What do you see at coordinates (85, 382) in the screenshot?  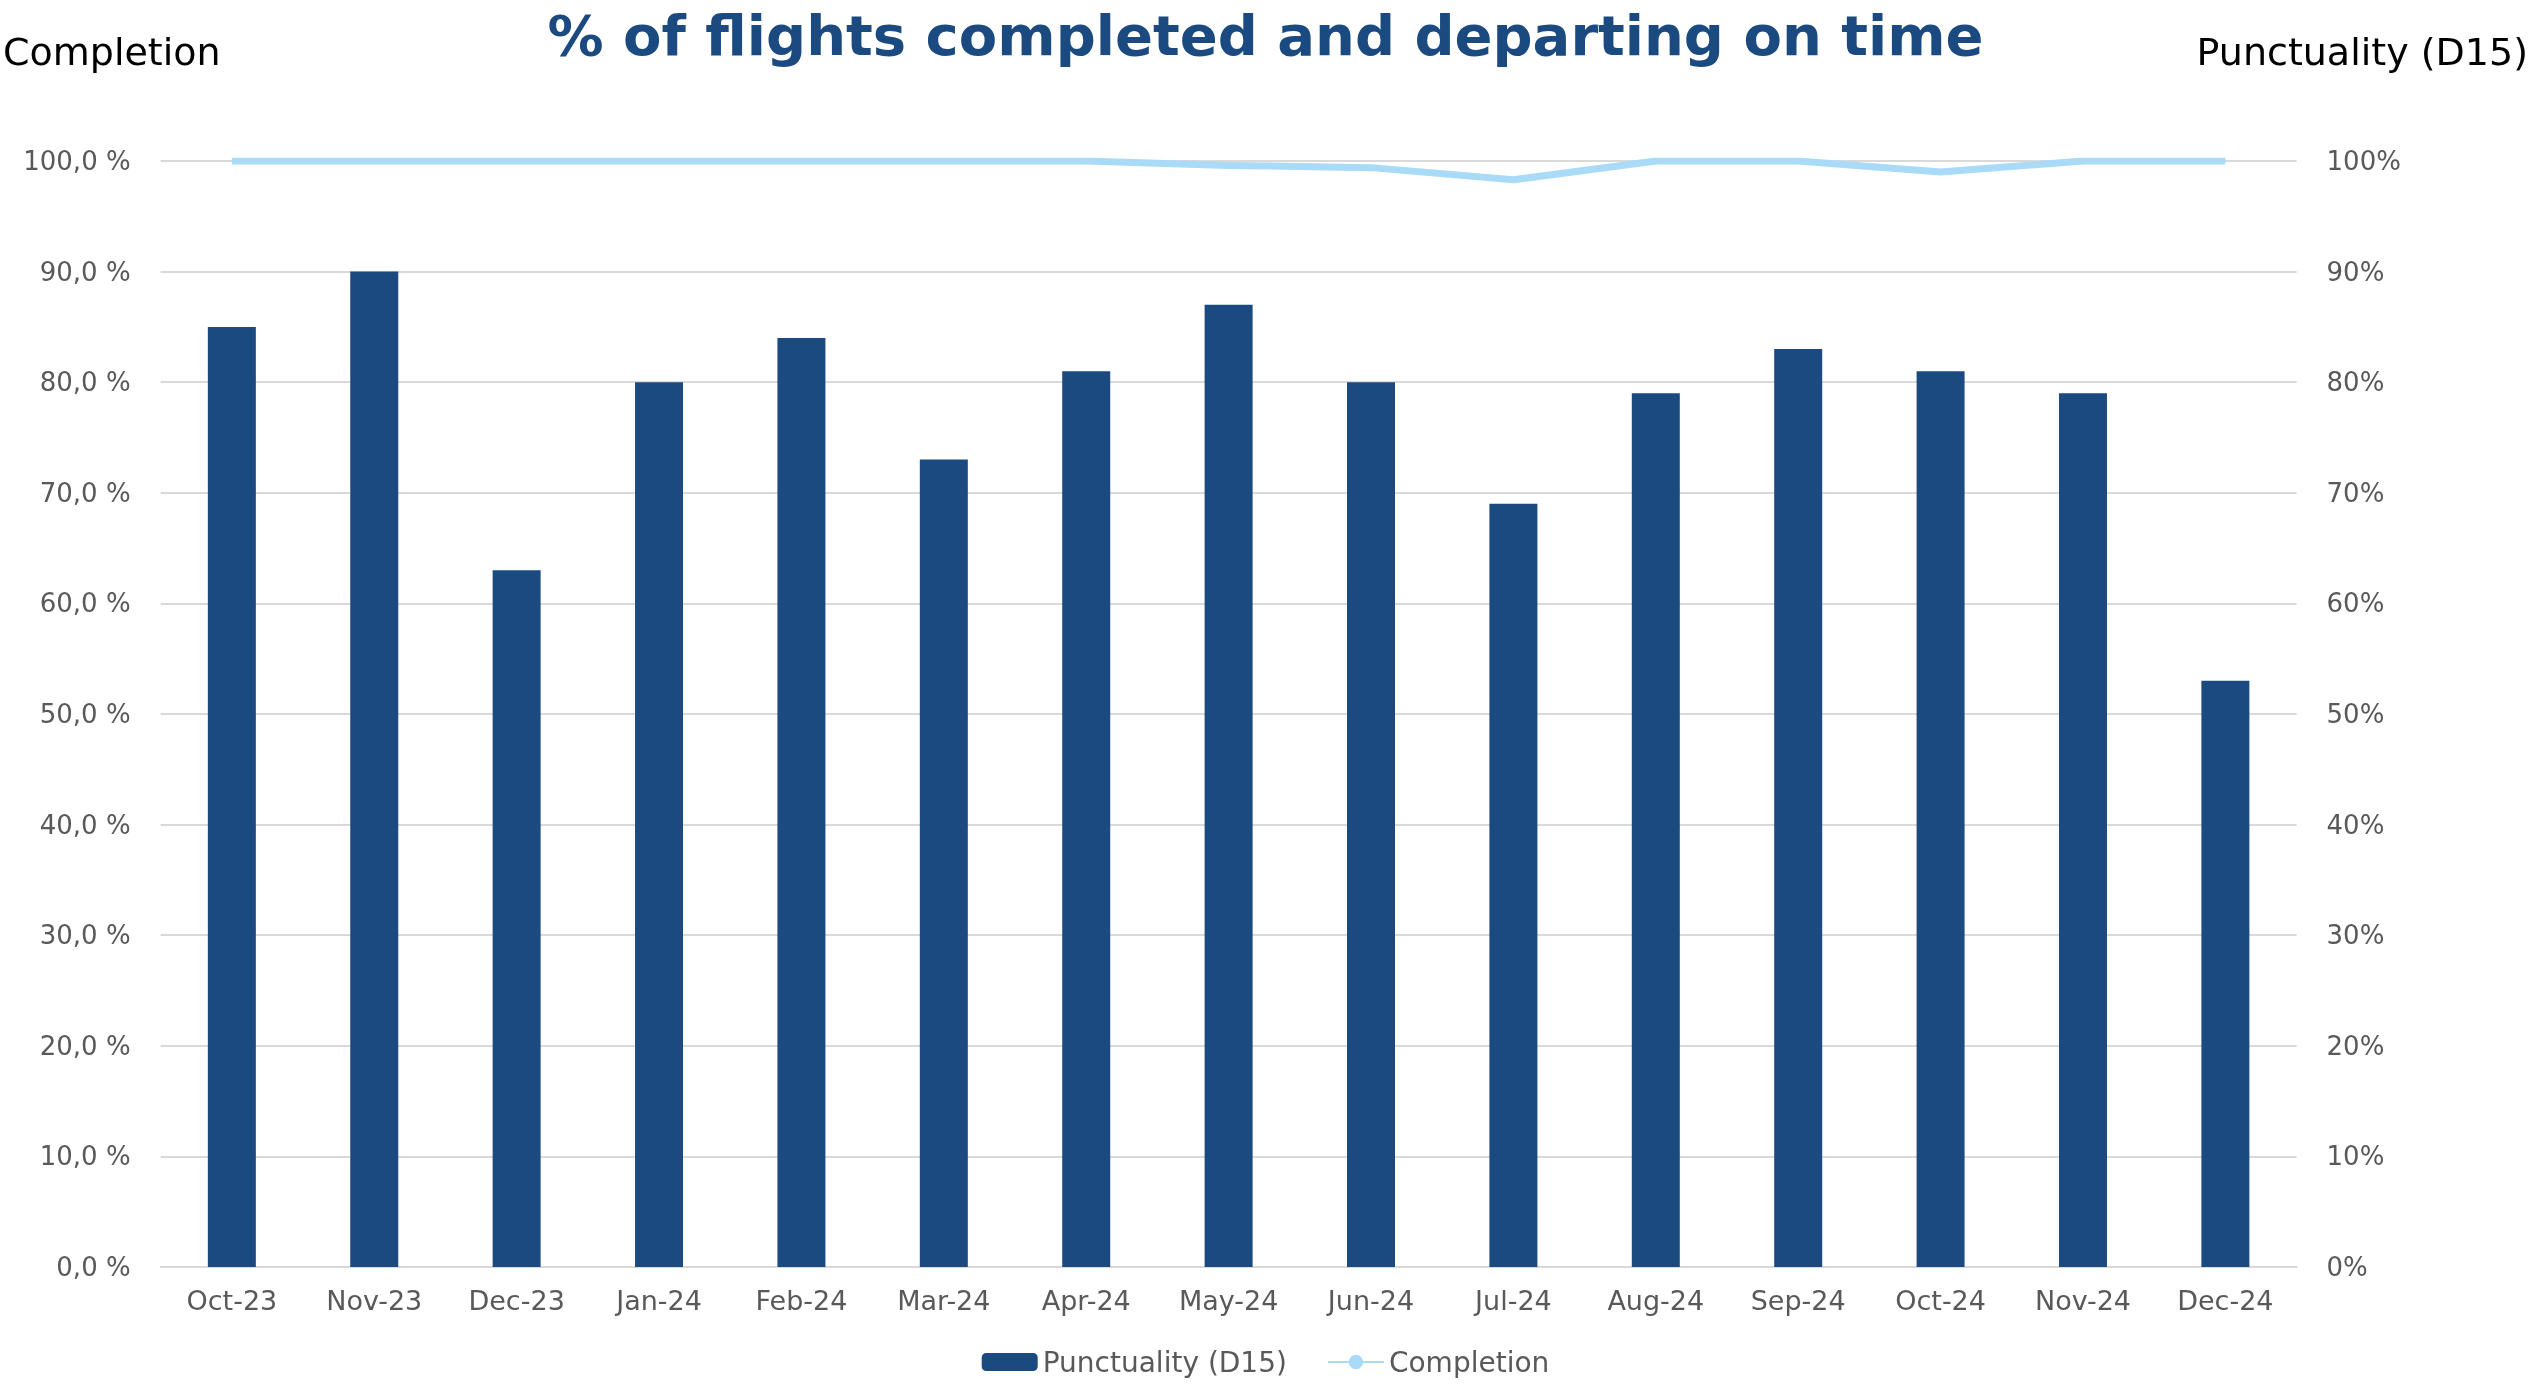 I see `y-tick-label: 80,0 %` at bounding box center [85, 382].